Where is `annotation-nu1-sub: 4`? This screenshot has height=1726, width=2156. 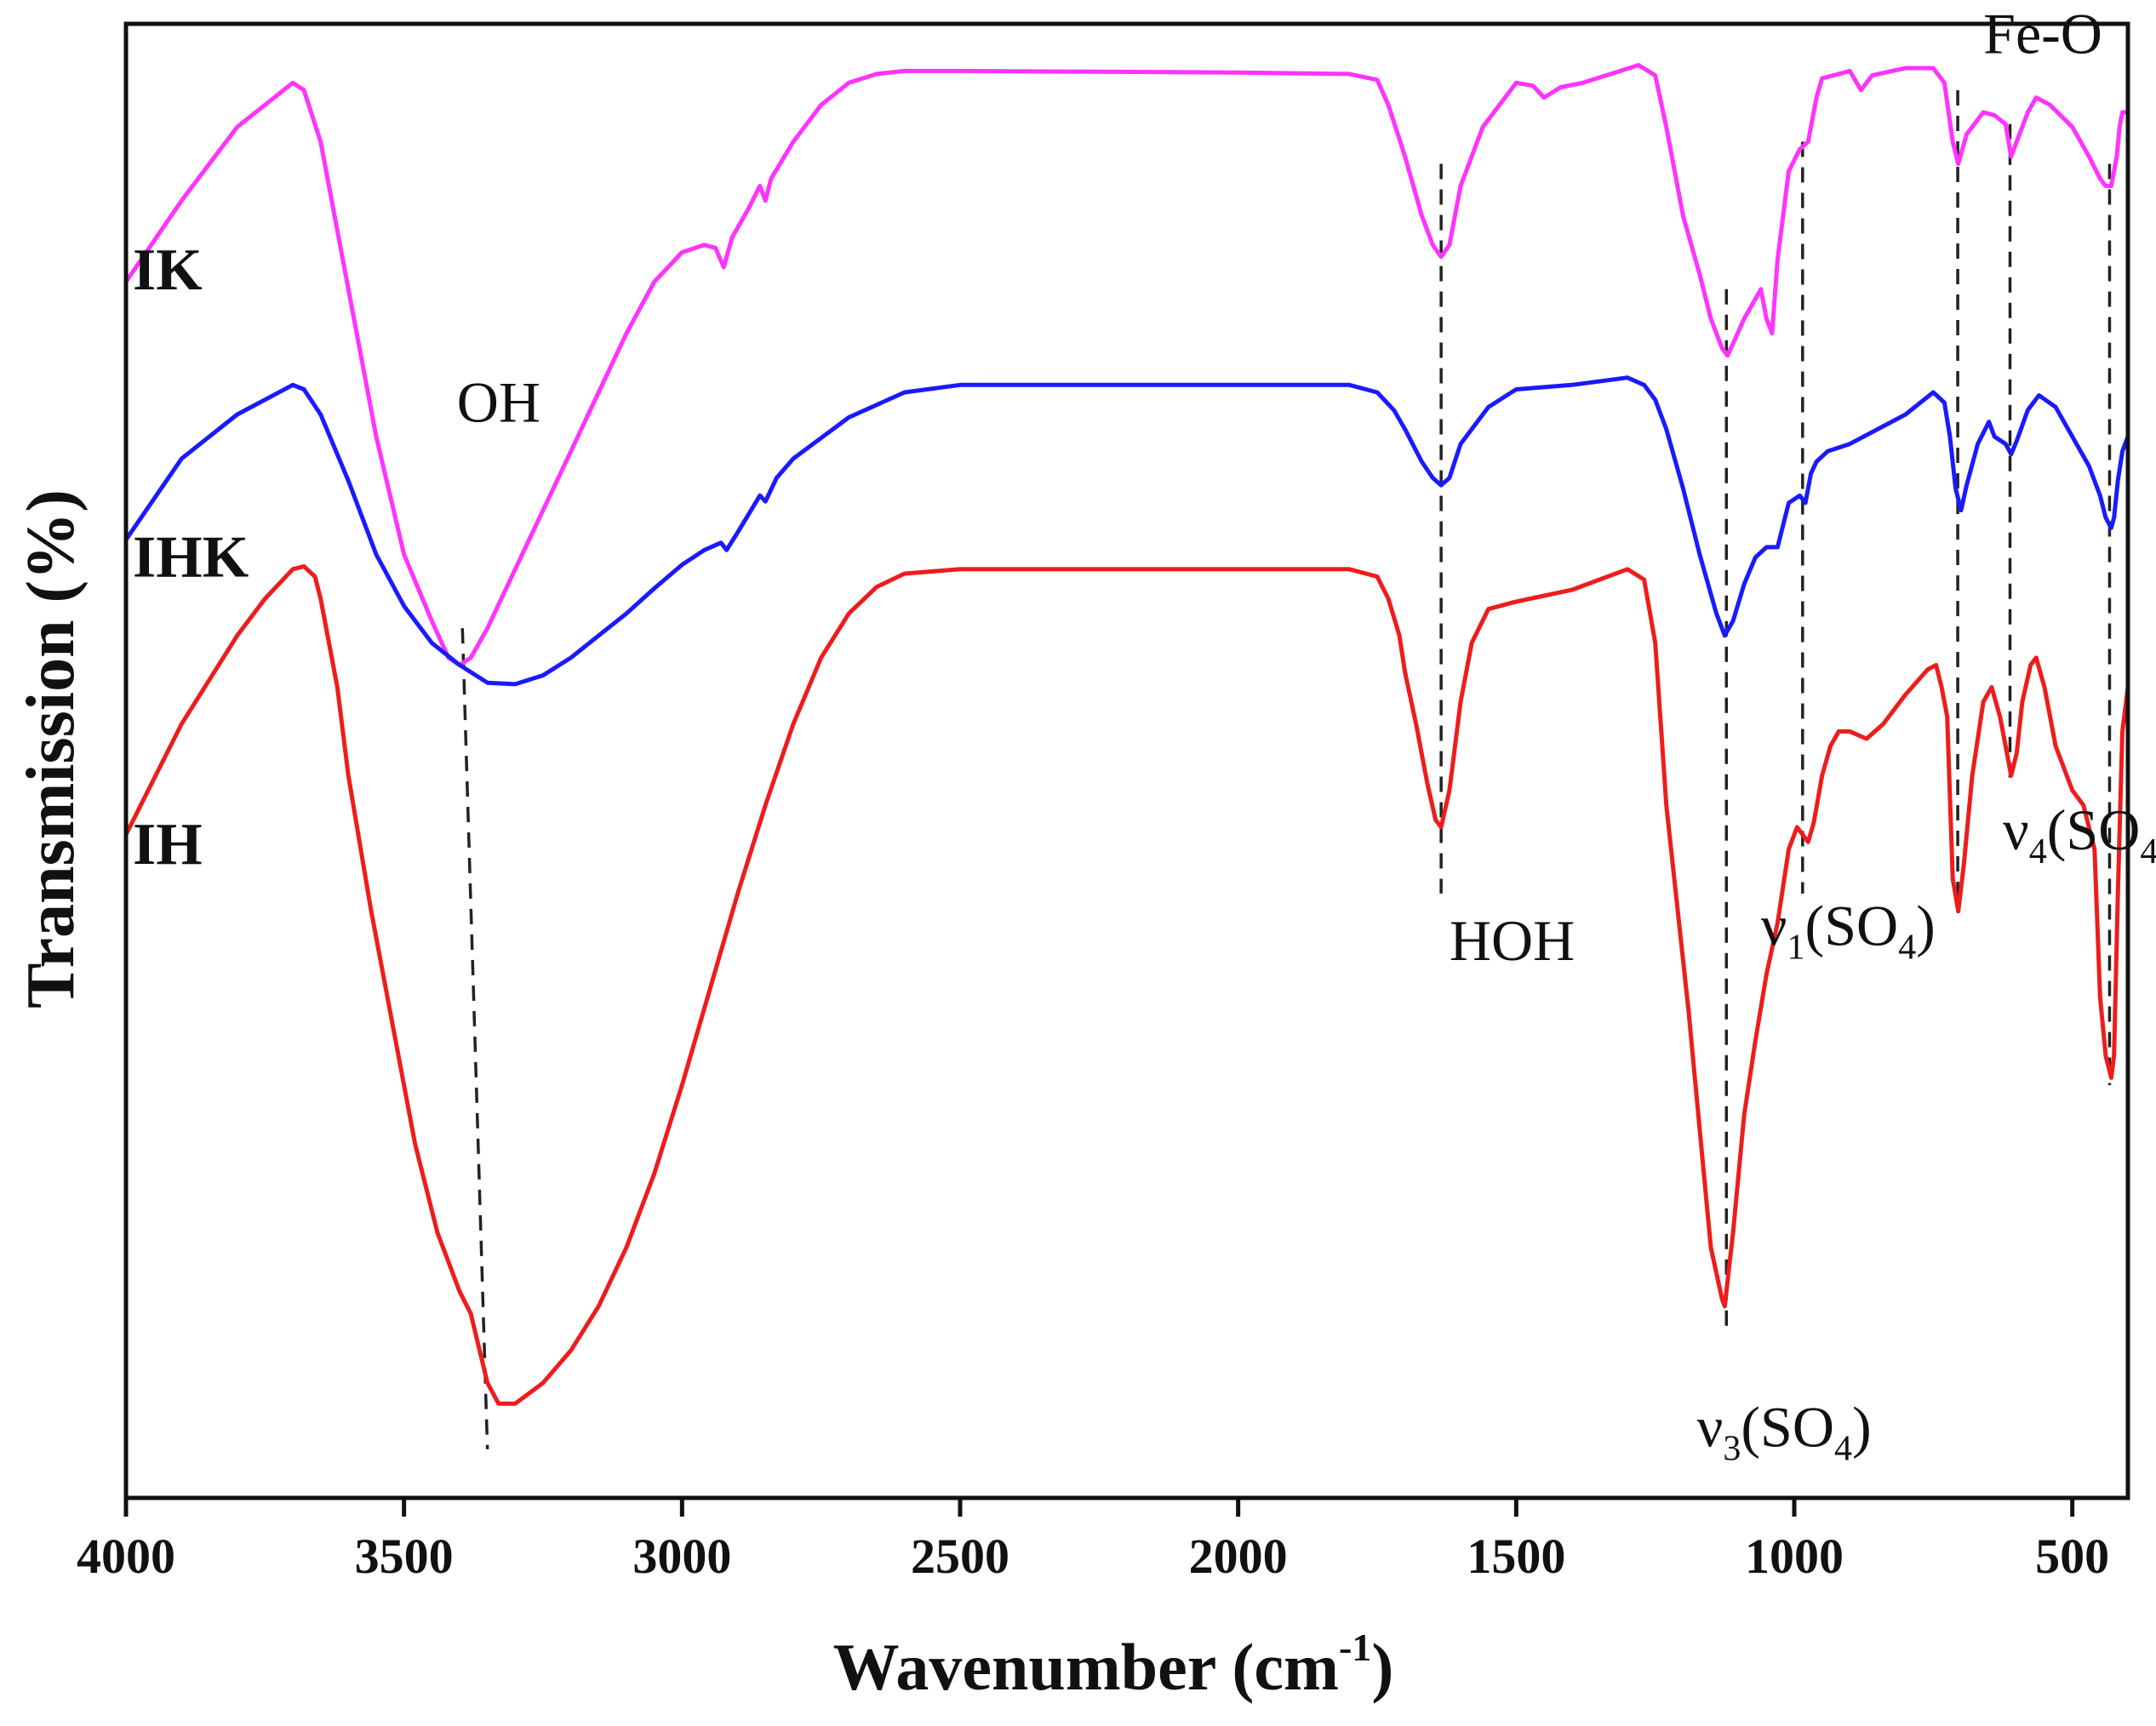
annotation-nu1-sub: 4 is located at coordinates (1907, 949).